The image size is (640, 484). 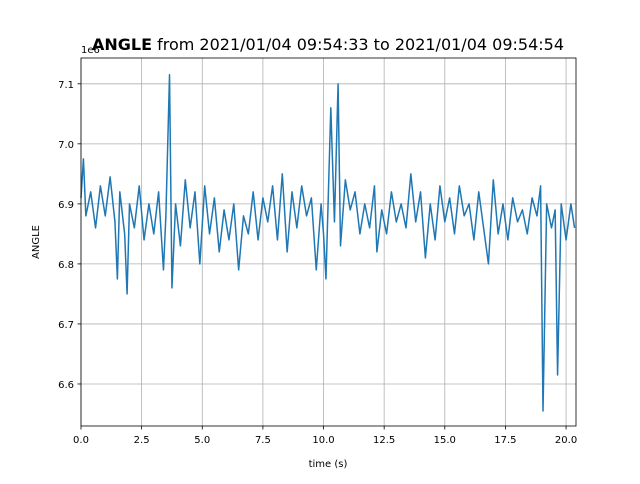 I want to click on y-tick-label: 7.1, so click(x=66, y=85).